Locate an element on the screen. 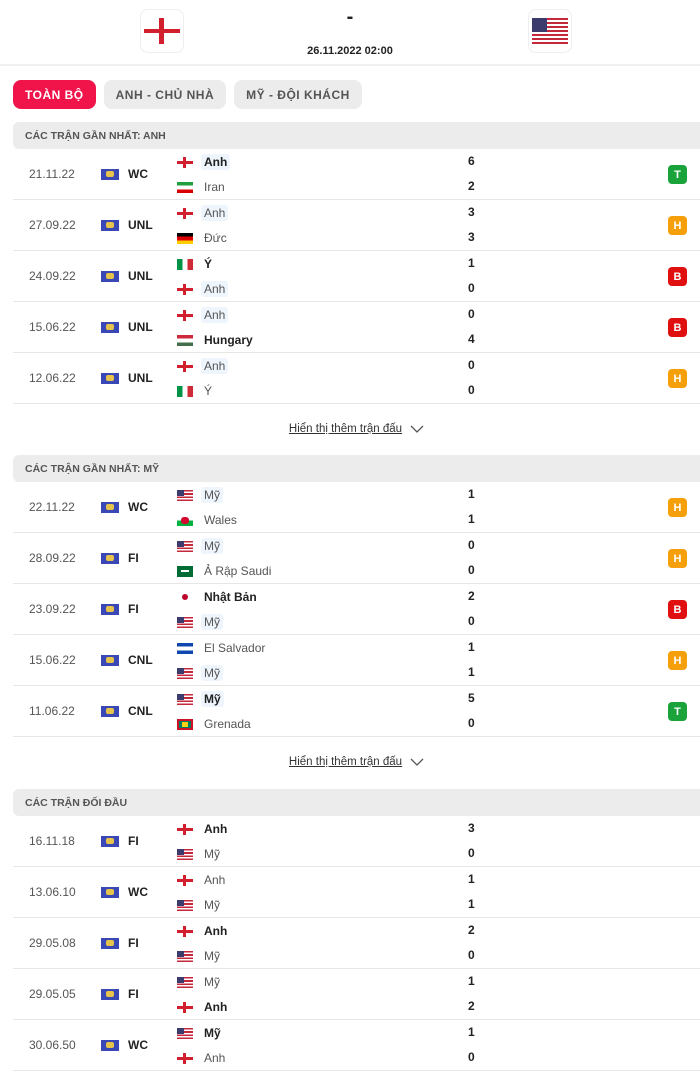 The height and width of the screenshot is (1083, 700). away-team: Đức is located at coordinates (203, 238).